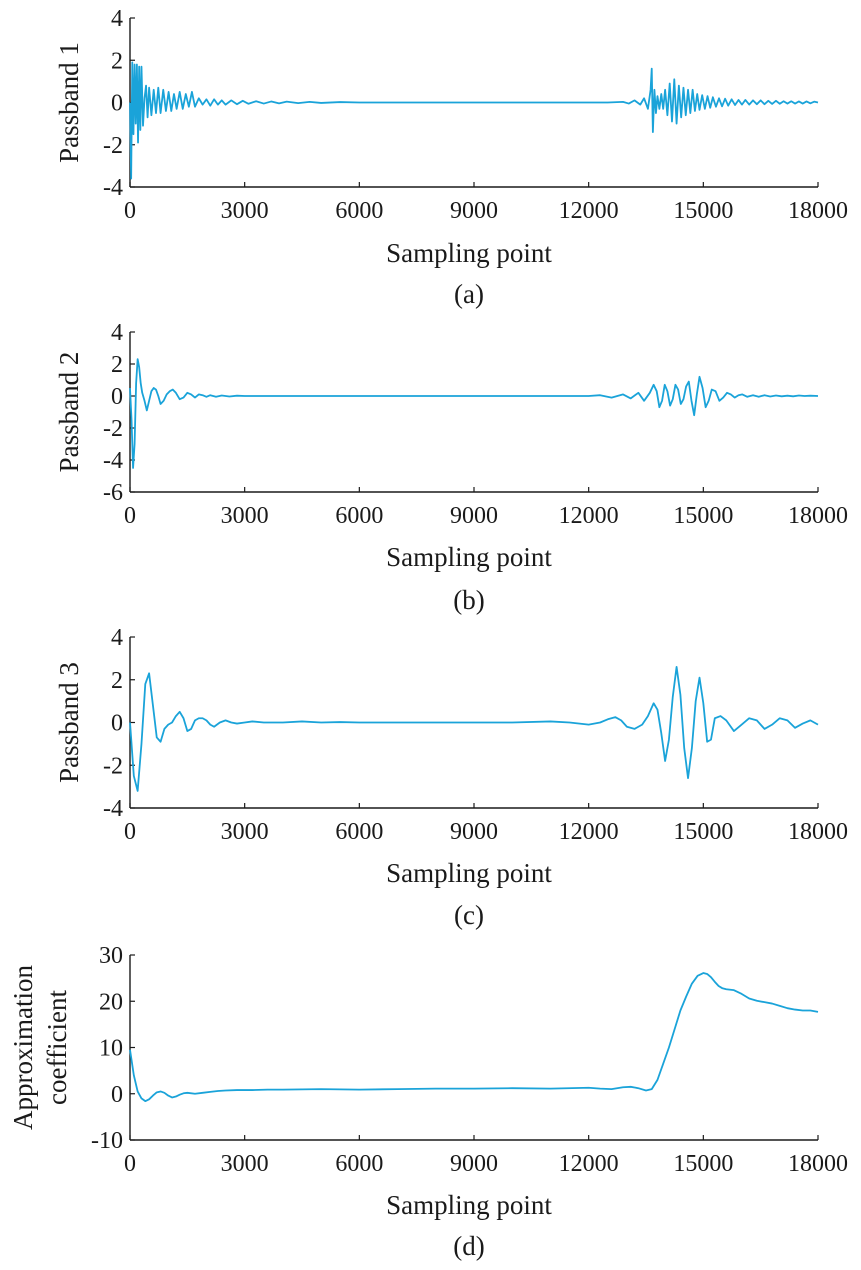  What do you see at coordinates (468, 600) in the screenshot?
I see `panel-label: (b)` at bounding box center [468, 600].